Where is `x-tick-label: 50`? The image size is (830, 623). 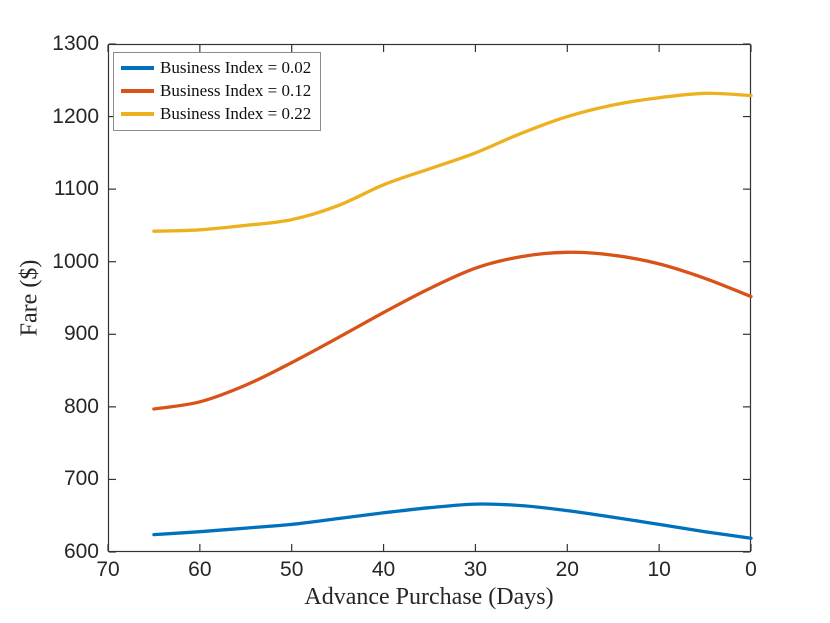 x-tick-label: 50 is located at coordinates (292, 569).